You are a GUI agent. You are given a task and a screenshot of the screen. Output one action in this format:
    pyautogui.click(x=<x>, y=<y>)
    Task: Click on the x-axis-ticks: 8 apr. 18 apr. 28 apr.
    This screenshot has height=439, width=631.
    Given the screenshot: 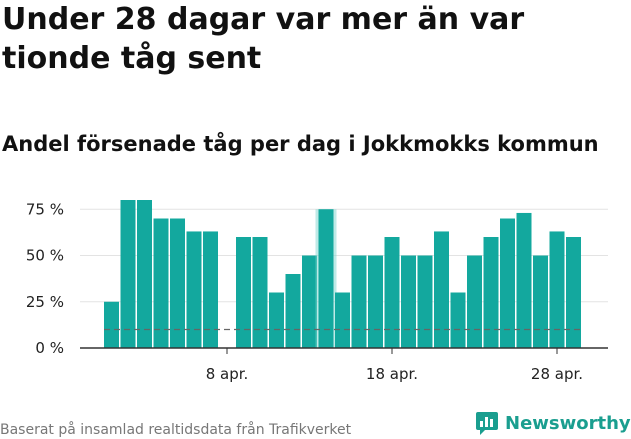 What is the action you would take?
    pyautogui.click(x=394, y=365)
    